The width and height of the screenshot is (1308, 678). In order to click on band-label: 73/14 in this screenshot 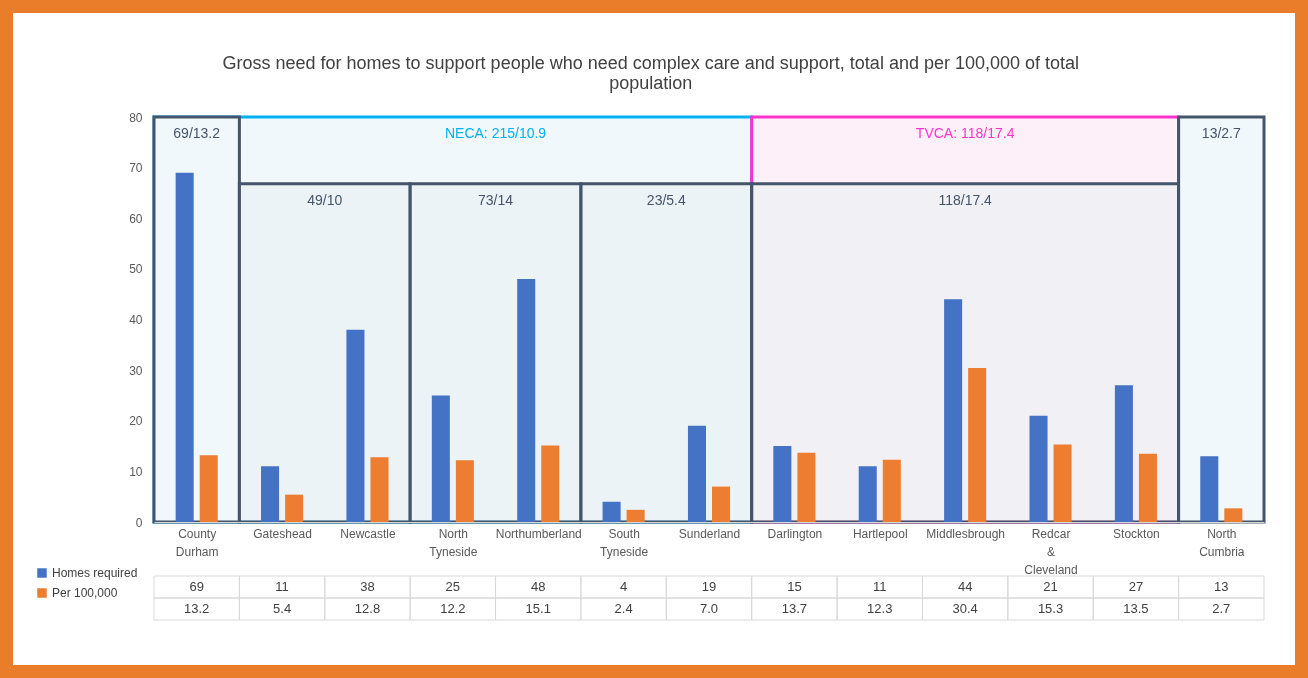, I will do `click(496, 199)`.